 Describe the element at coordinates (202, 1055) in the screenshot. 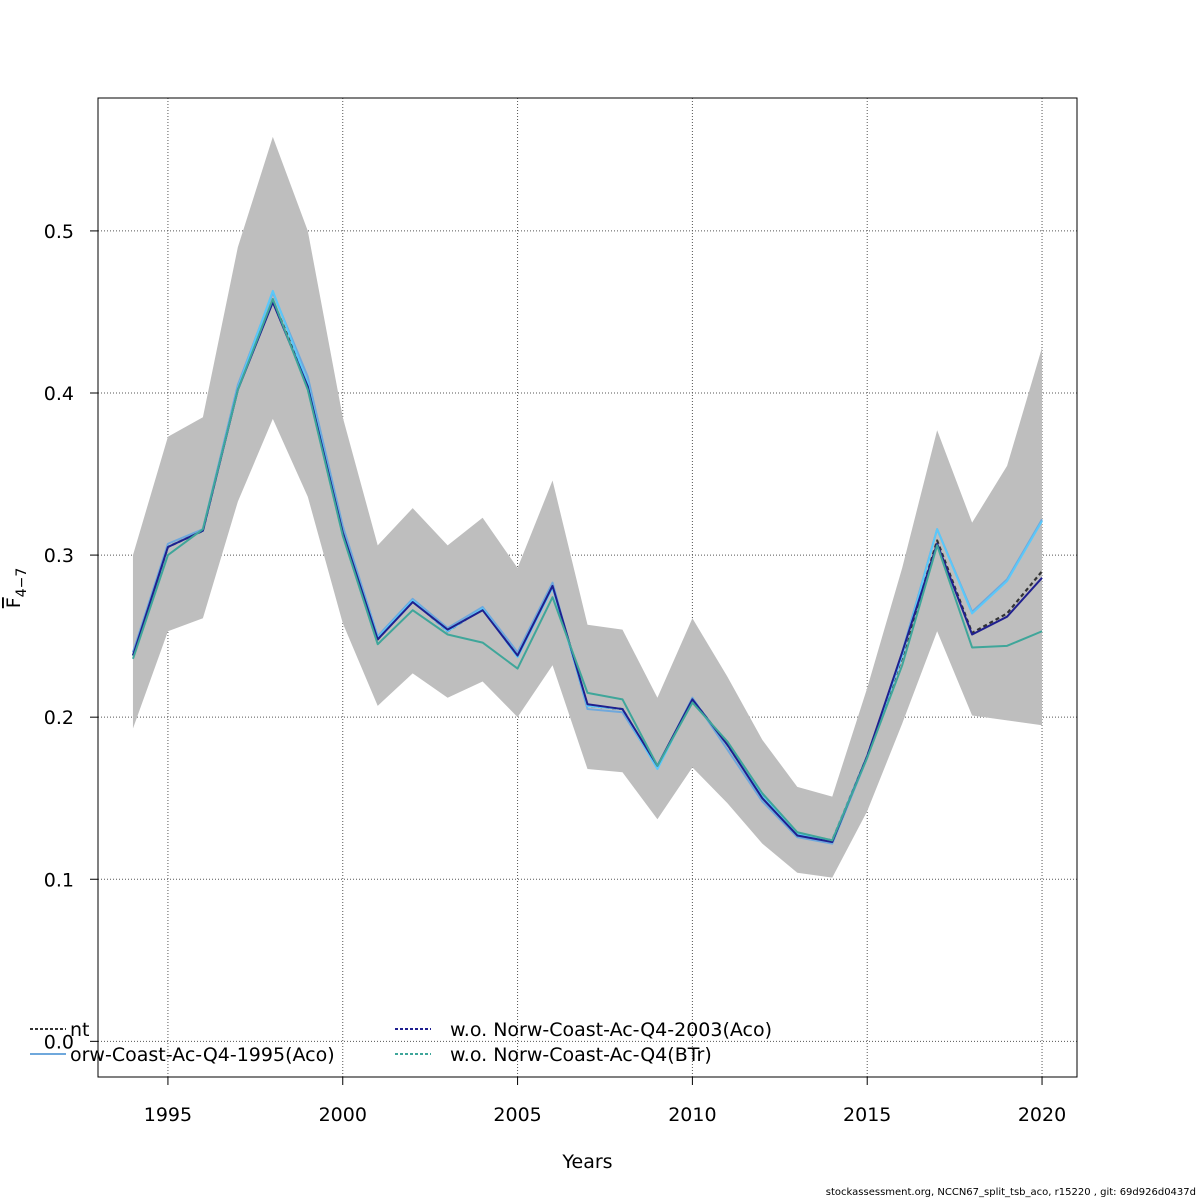

I see `legend-label-1: orw-Coast-Ac-Q4-1995(Aco)` at that location.